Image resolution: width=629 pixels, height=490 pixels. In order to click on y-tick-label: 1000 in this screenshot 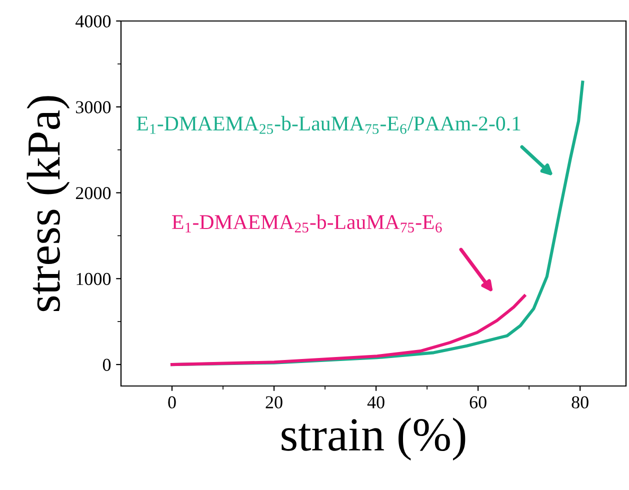, I will do `click(93, 279)`.